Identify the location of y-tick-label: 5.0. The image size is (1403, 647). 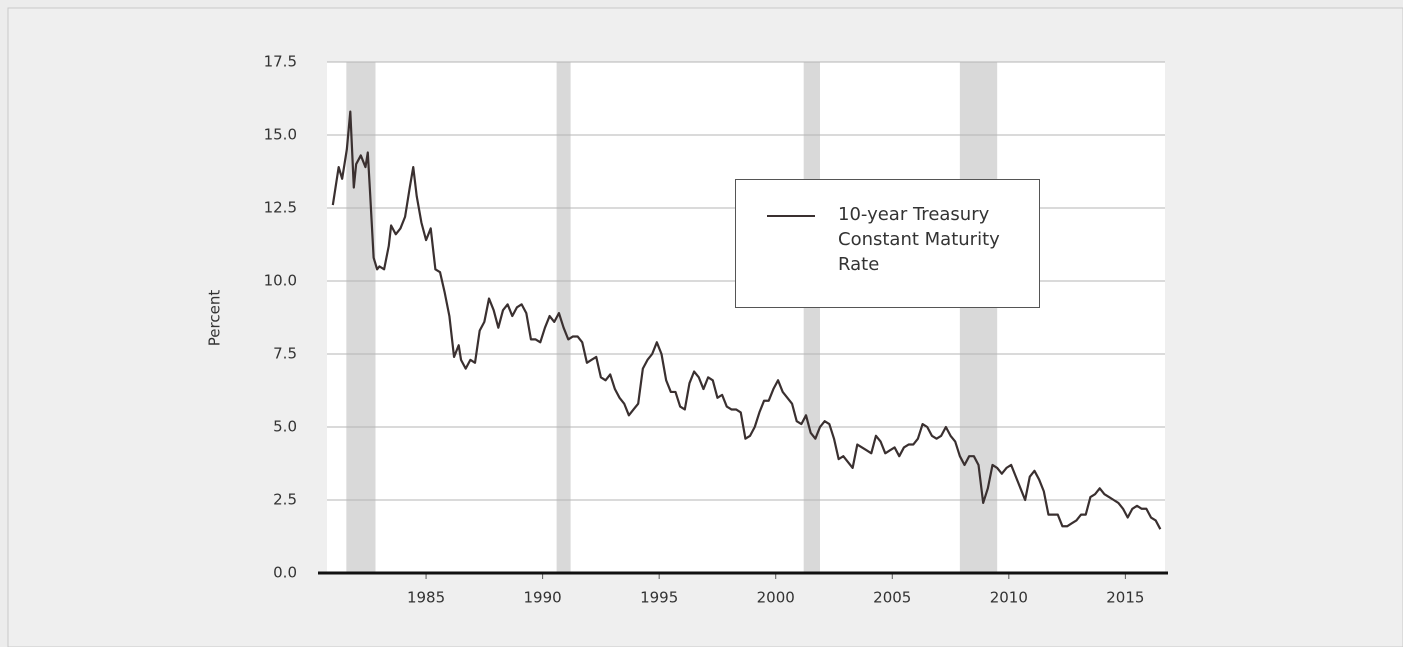
(285, 427).